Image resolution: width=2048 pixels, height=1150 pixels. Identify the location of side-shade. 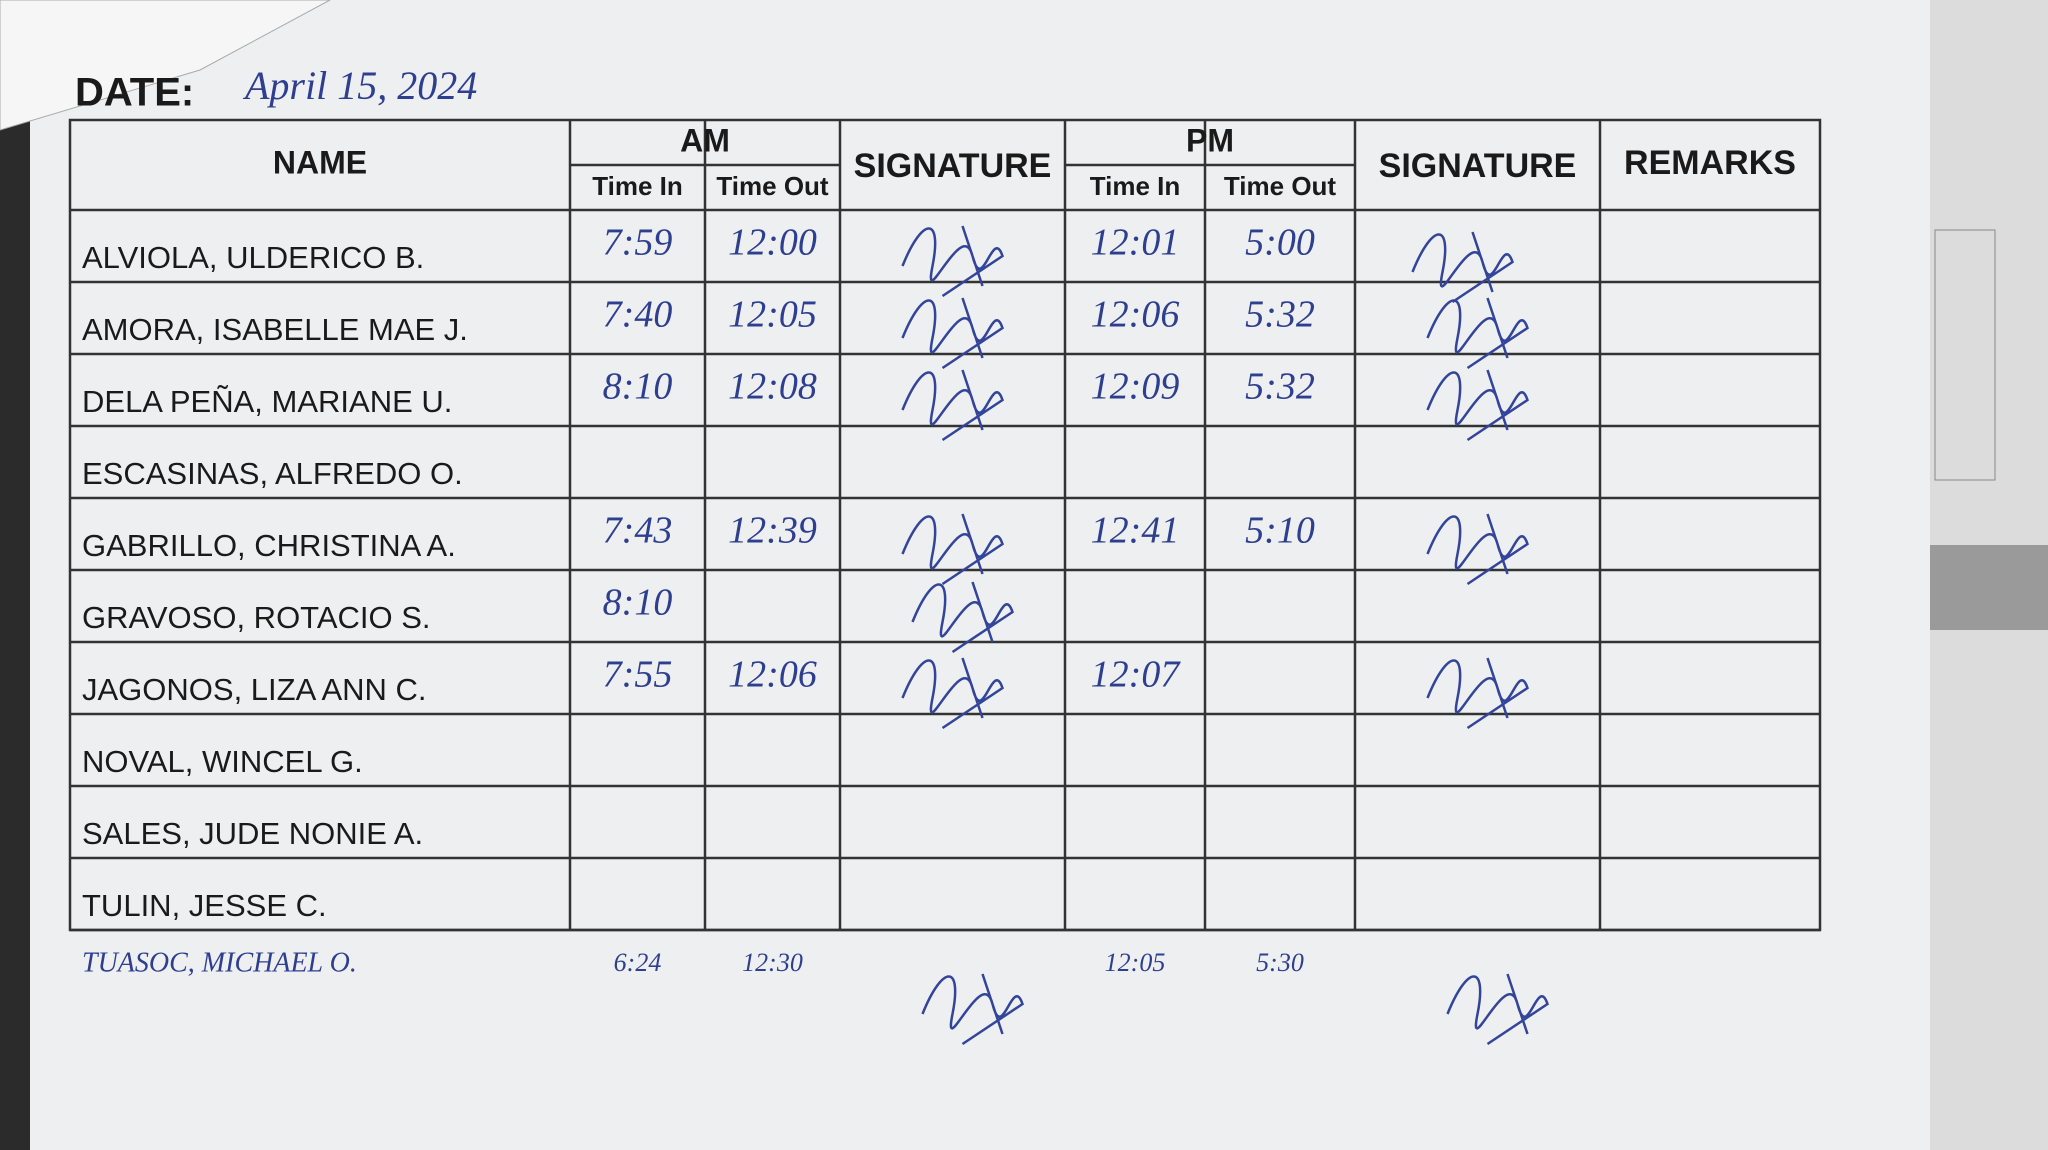
(1989, 587).